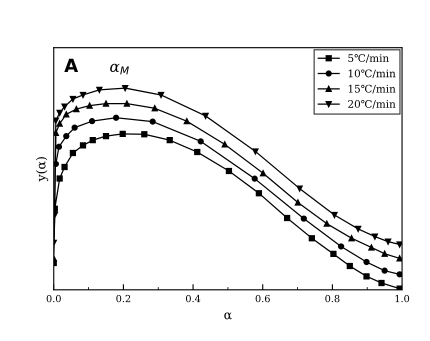  What do you see at coordinates (372, 104) in the screenshot?
I see `legend-label: 20℃/min` at bounding box center [372, 104].